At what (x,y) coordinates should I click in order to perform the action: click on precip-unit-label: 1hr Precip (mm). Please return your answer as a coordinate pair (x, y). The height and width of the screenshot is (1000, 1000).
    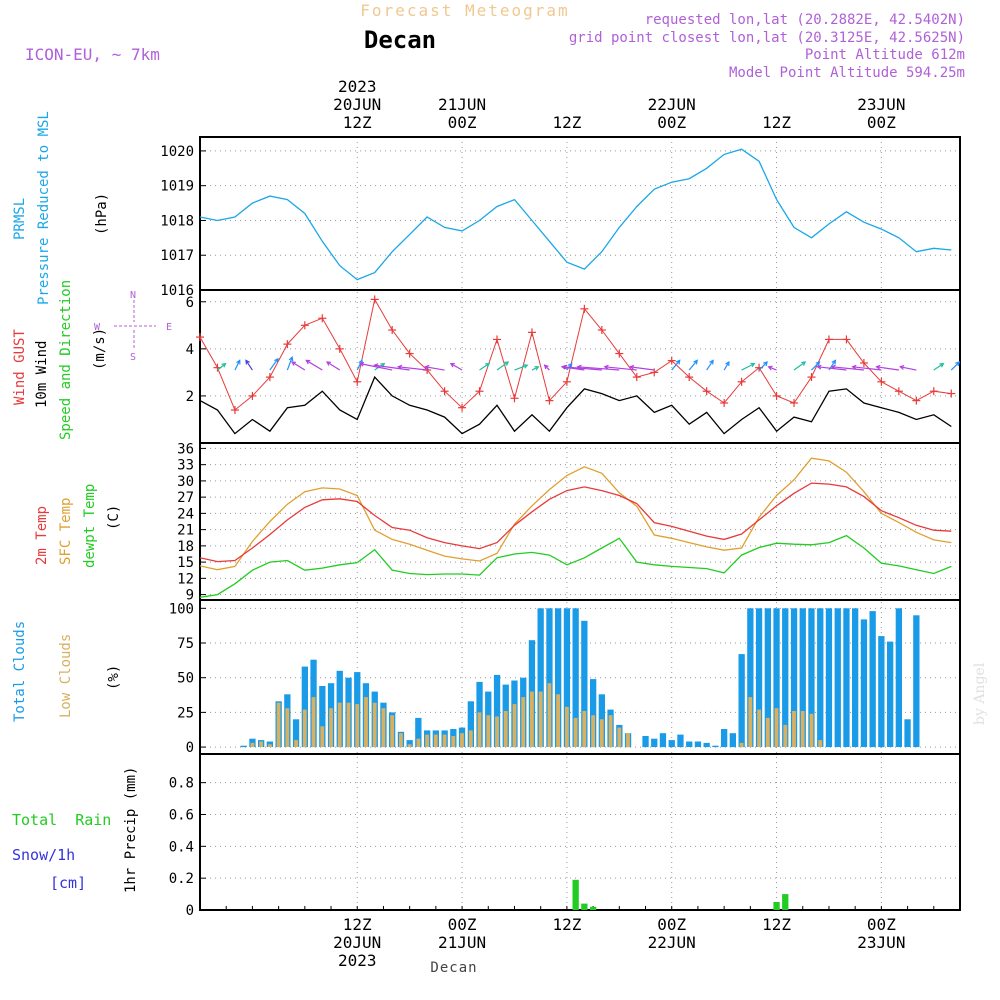
    Looking at the image, I should click on (131, 830).